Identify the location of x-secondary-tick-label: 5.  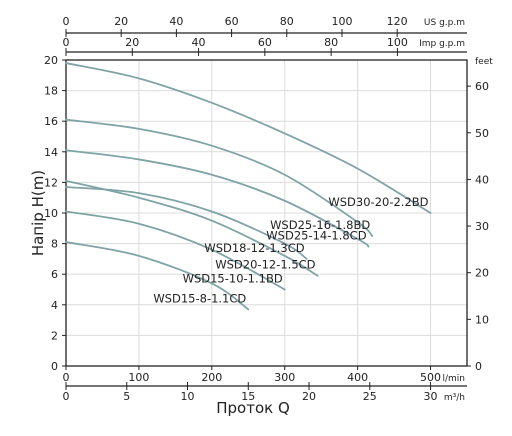
(126, 396).